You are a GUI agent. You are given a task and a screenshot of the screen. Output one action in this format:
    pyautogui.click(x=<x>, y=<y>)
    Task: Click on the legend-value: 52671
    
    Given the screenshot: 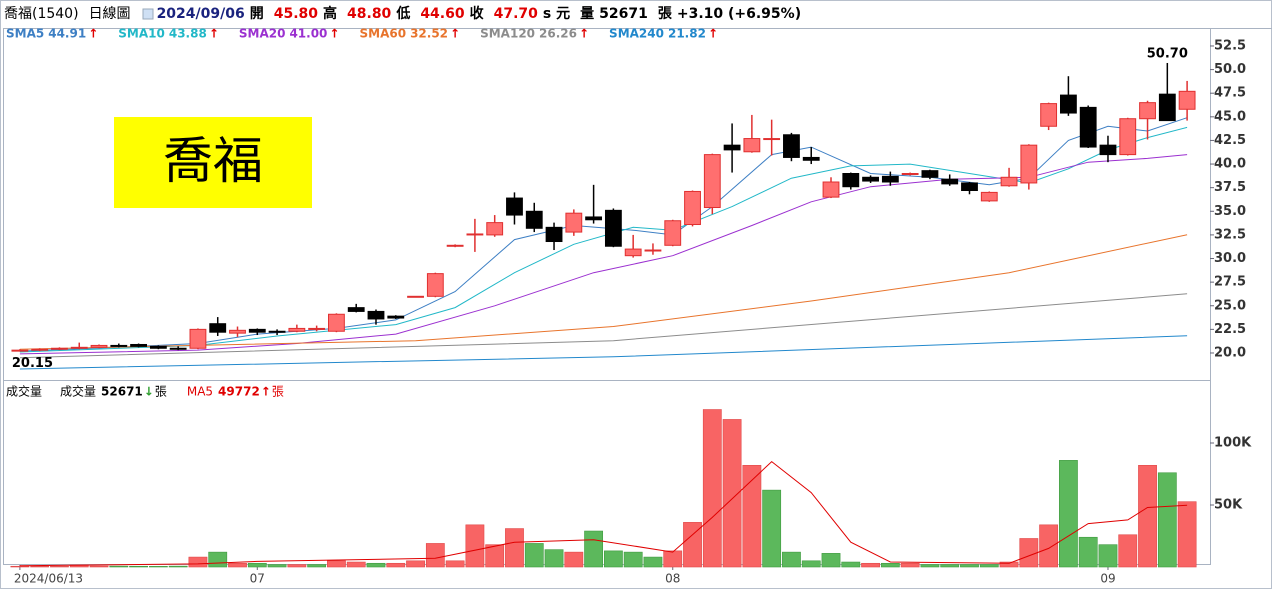 What is the action you would take?
    pyautogui.click(x=122, y=392)
    